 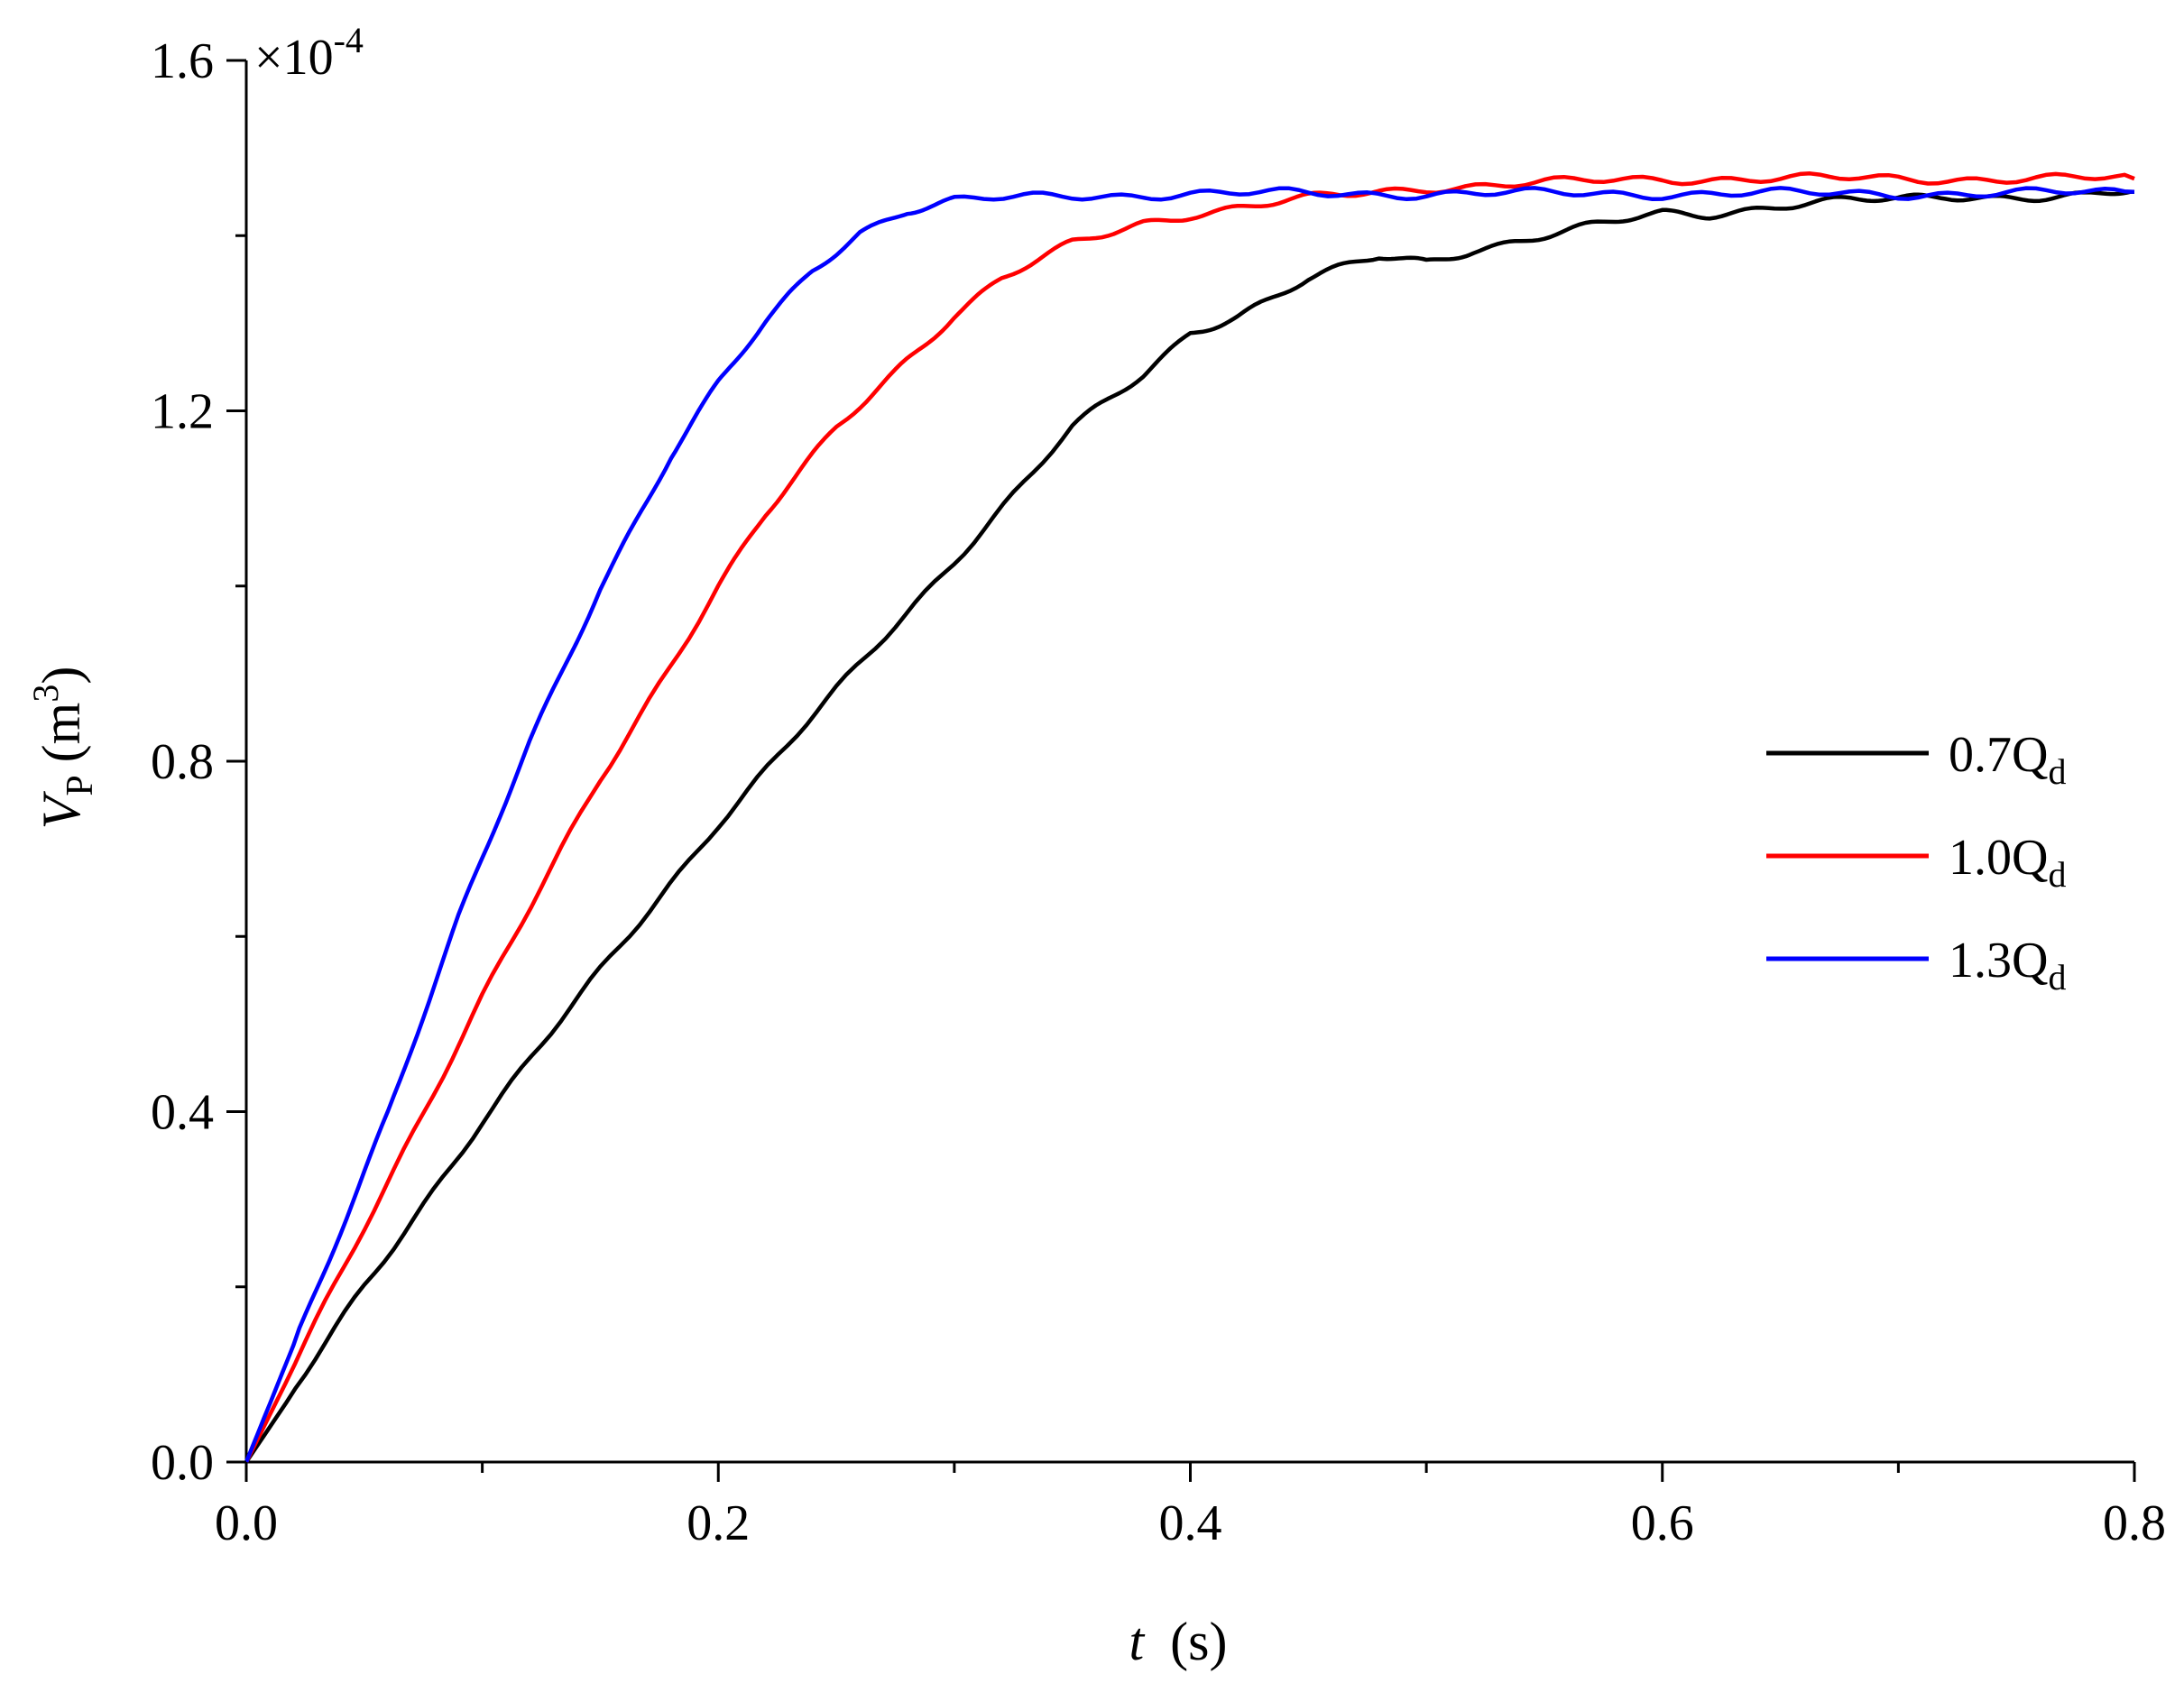 I want to click on y-axis-multiplier: ×10⁻⁴, so click(x=309, y=53).